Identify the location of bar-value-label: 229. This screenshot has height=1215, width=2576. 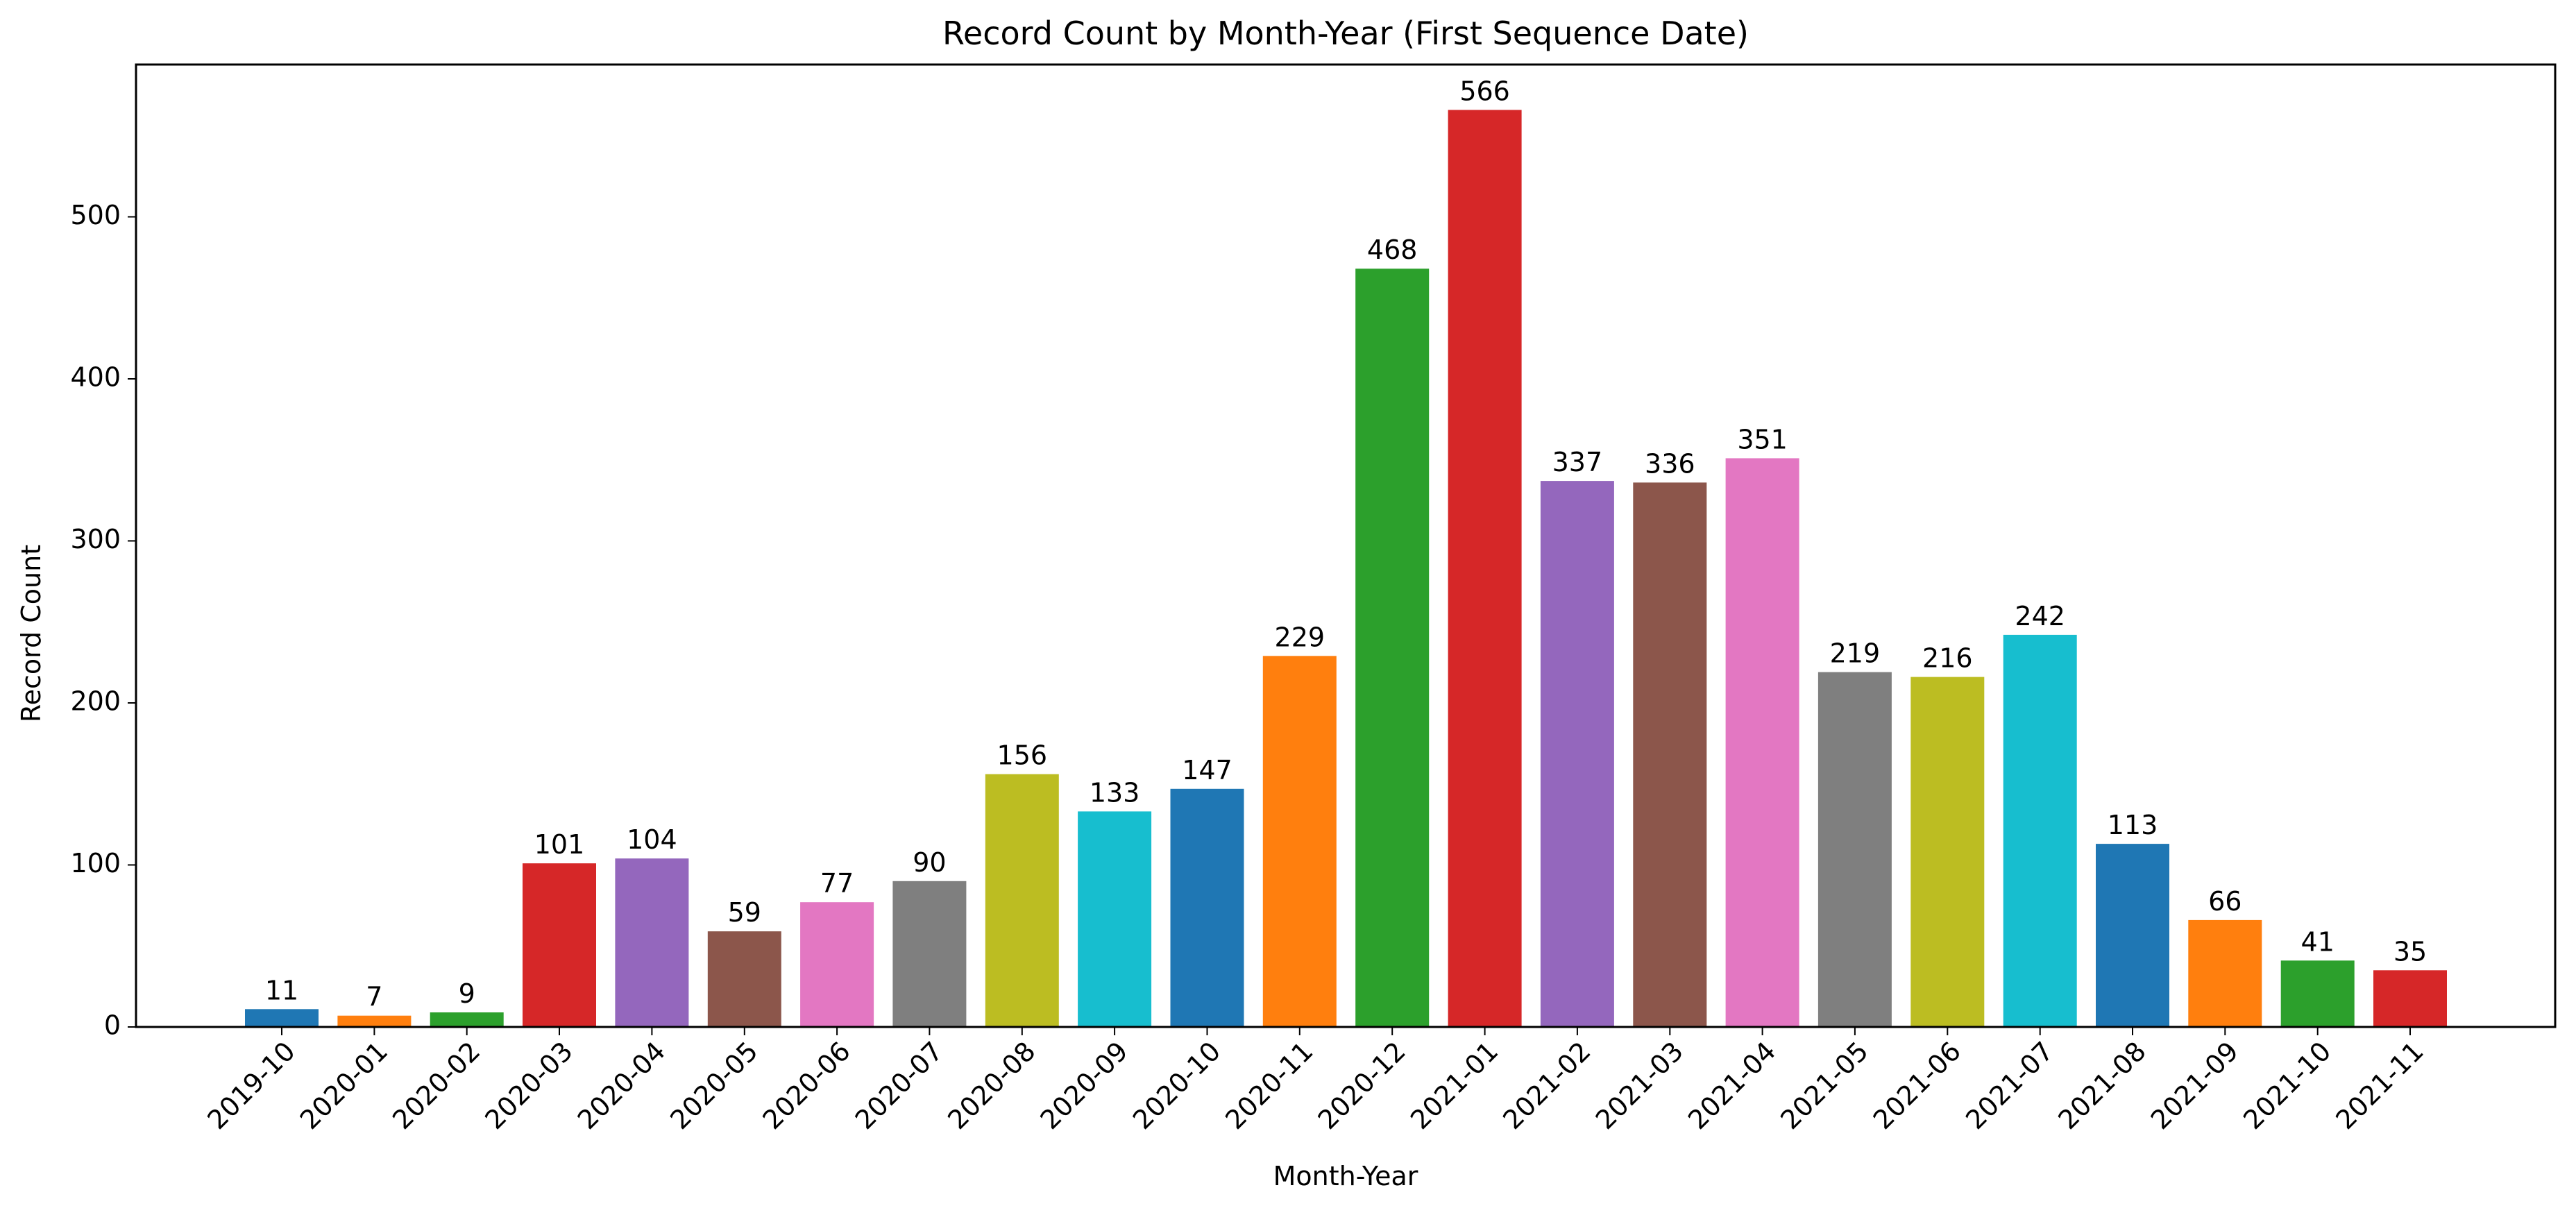
(1300, 637).